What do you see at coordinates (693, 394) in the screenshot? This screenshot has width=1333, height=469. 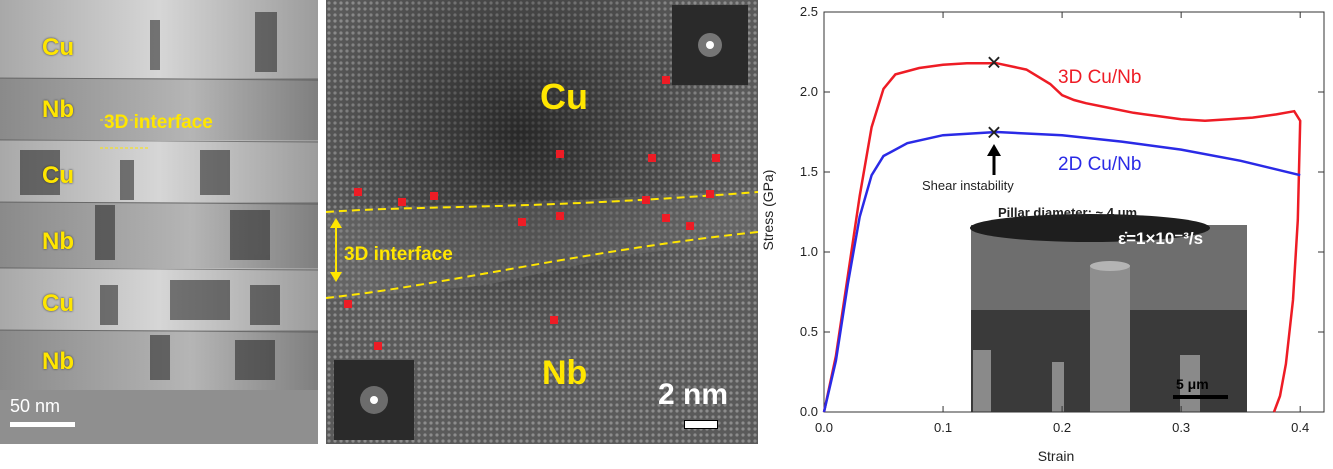 I see `hrtem-scale-label: 2 nm` at bounding box center [693, 394].